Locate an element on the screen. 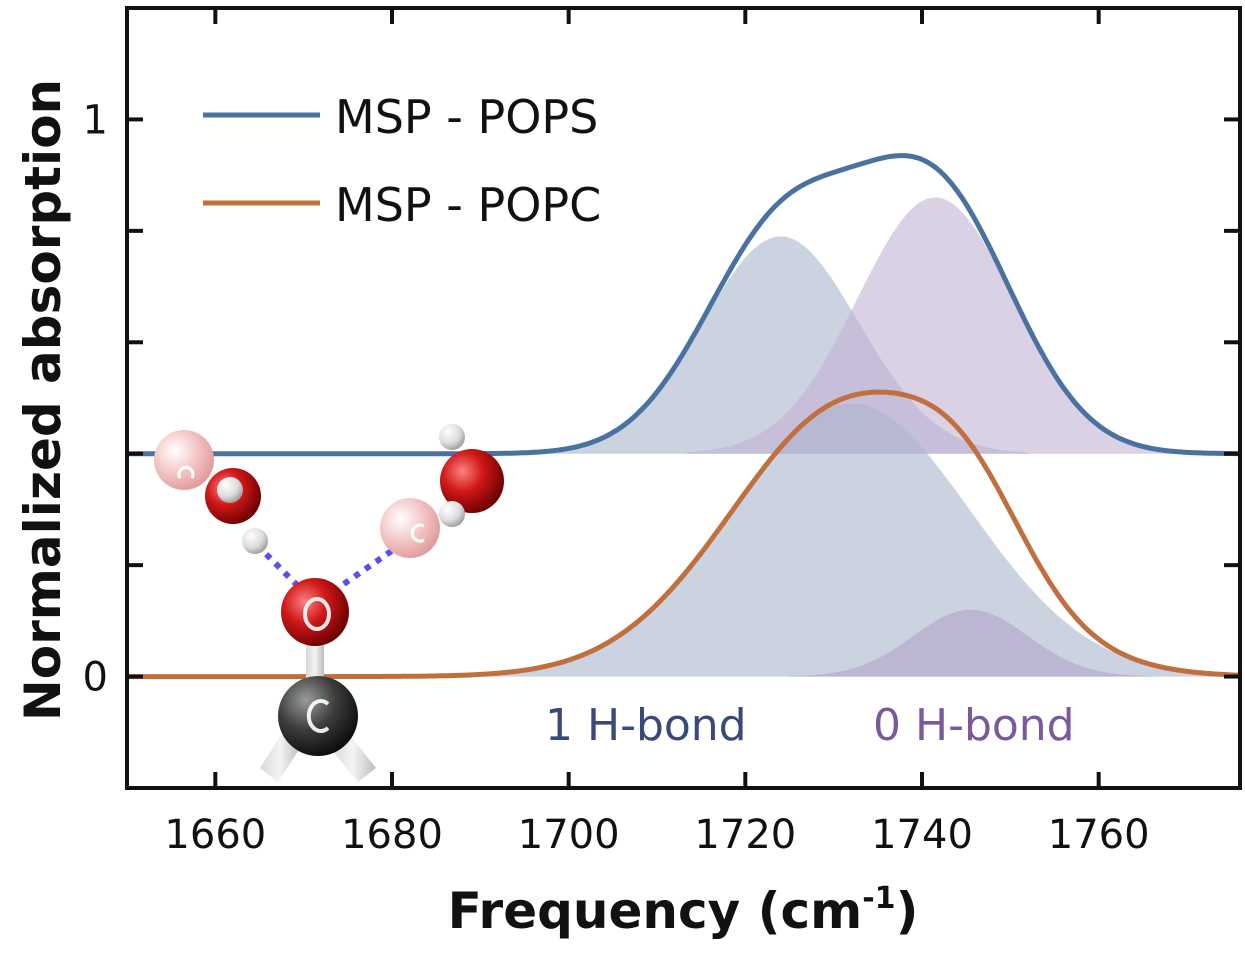 This screenshot has height=955, width=1245. annotation-1-hbond: 1 H-bond is located at coordinates (646, 725).